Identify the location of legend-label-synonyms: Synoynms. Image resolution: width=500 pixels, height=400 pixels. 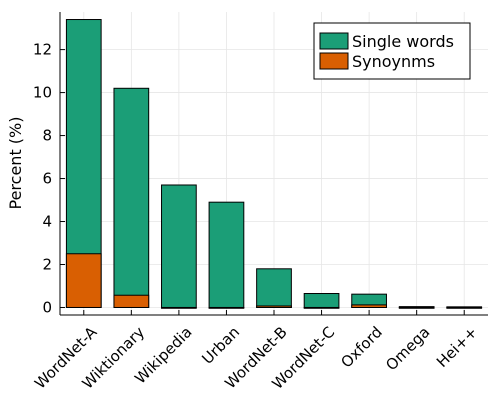
(393, 61).